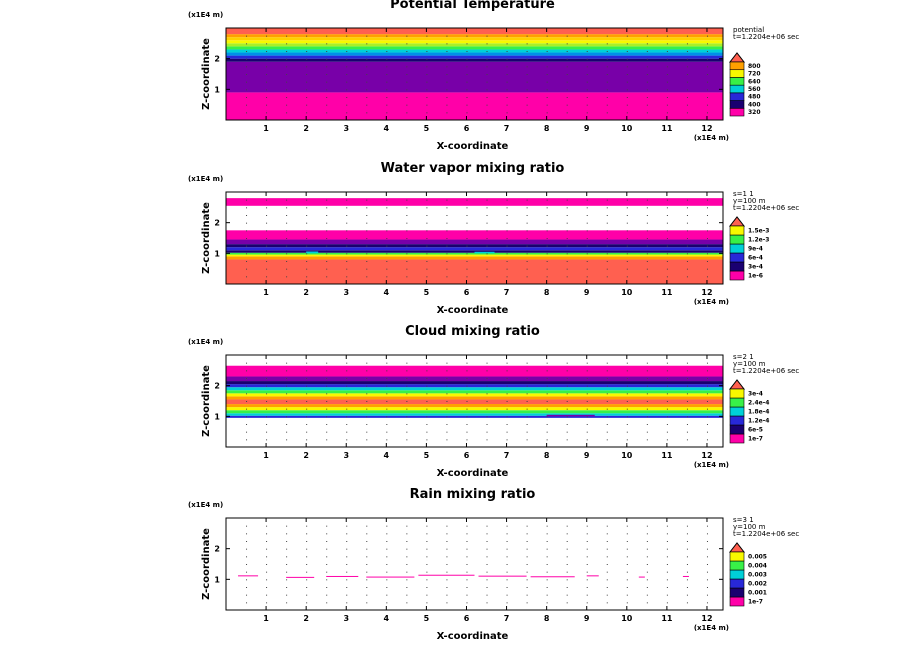 The height and width of the screenshot is (654, 904). I want to click on y-tick-label: 2, so click(217, 223).